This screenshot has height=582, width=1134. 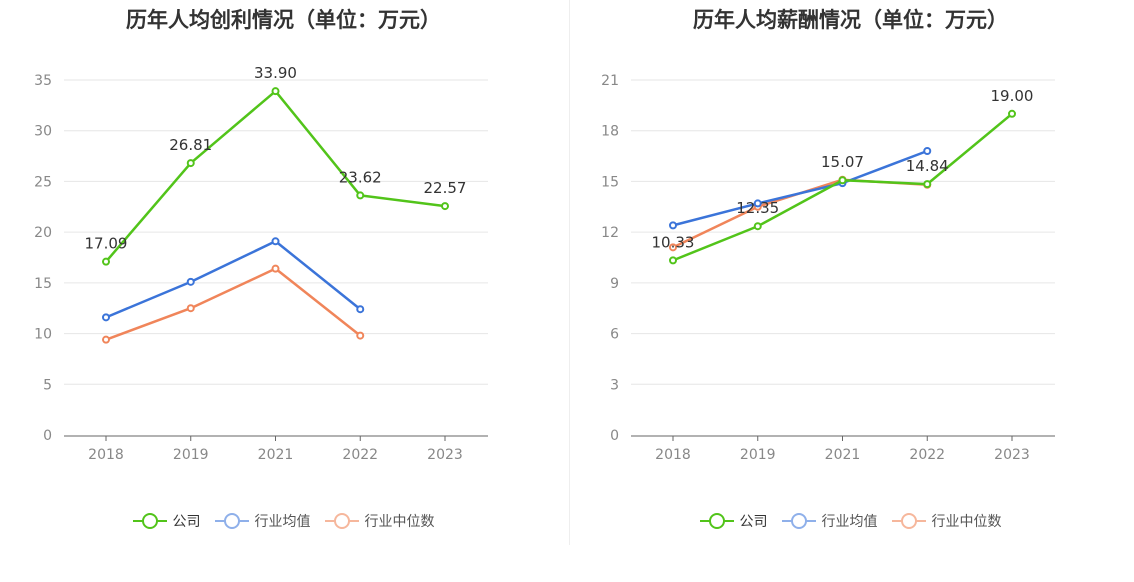 What do you see at coordinates (275, 73) in the screenshot?
I see `data-label: 33.90` at bounding box center [275, 73].